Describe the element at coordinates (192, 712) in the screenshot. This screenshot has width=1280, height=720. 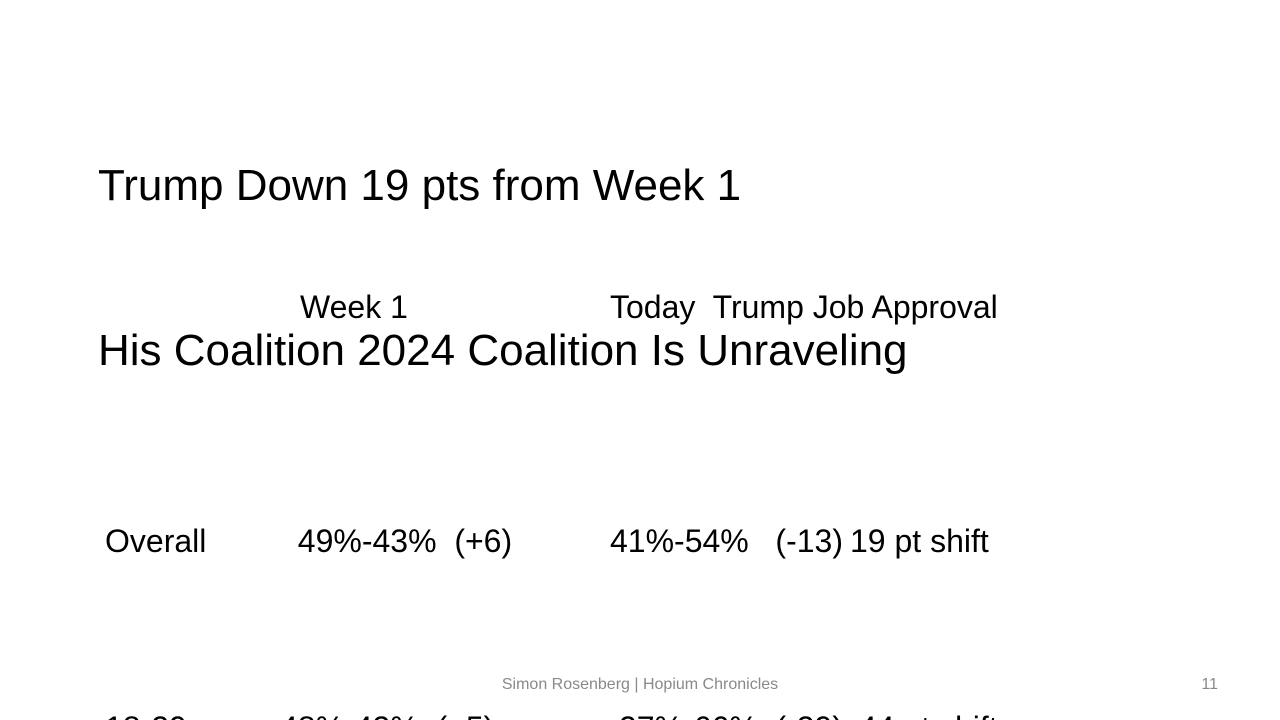
I see `row-label: 18-29` at that location.